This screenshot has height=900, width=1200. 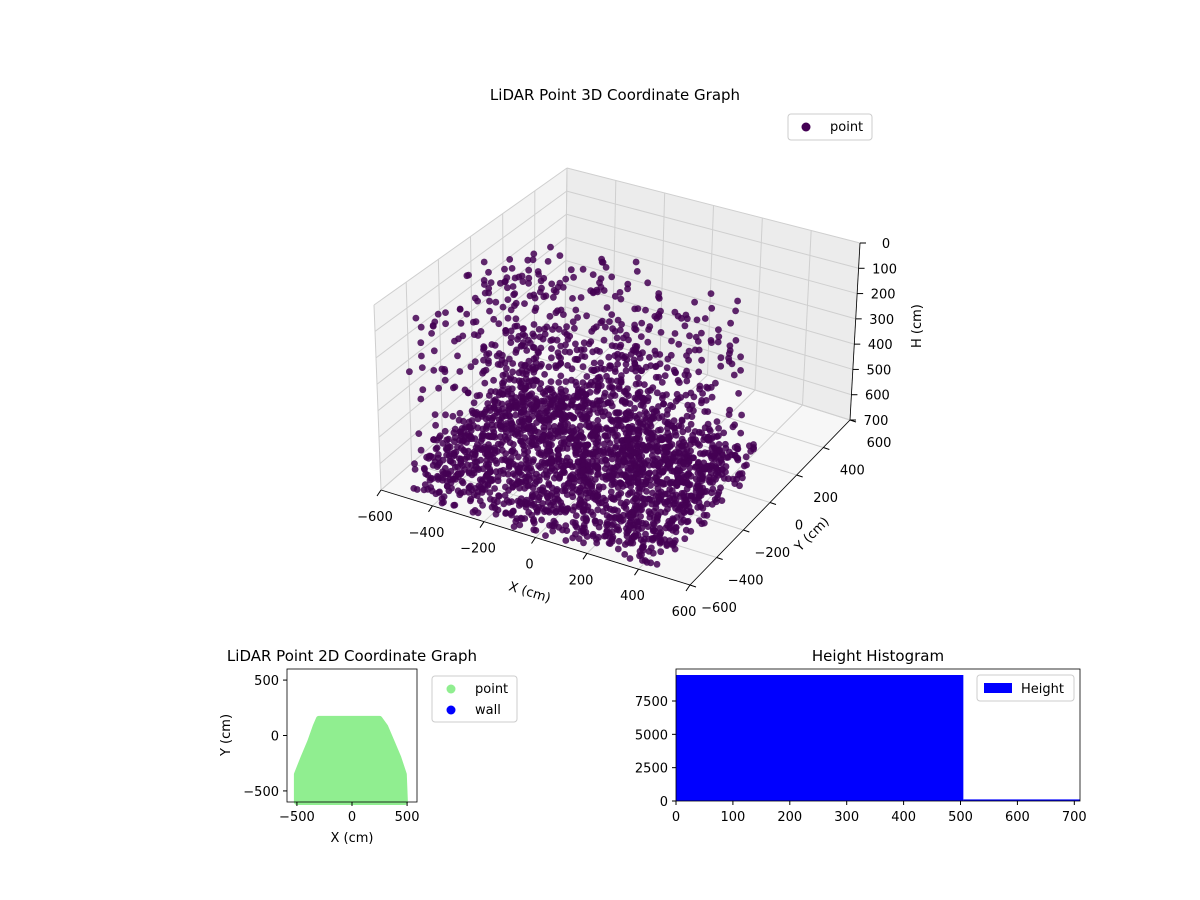 What do you see at coordinates (719, 608) in the screenshot?
I see `y-tick-label: −600` at bounding box center [719, 608].